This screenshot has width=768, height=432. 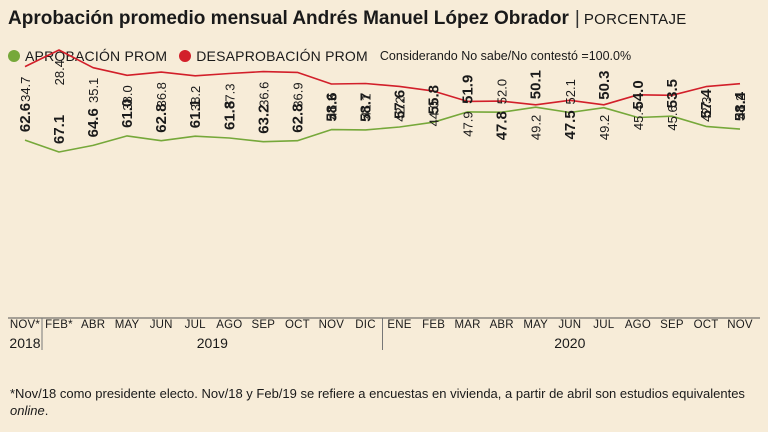 What do you see at coordinates (59, 72) in the screenshot?
I see `disapproval-value-label: 28.4` at bounding box center [59, 72].